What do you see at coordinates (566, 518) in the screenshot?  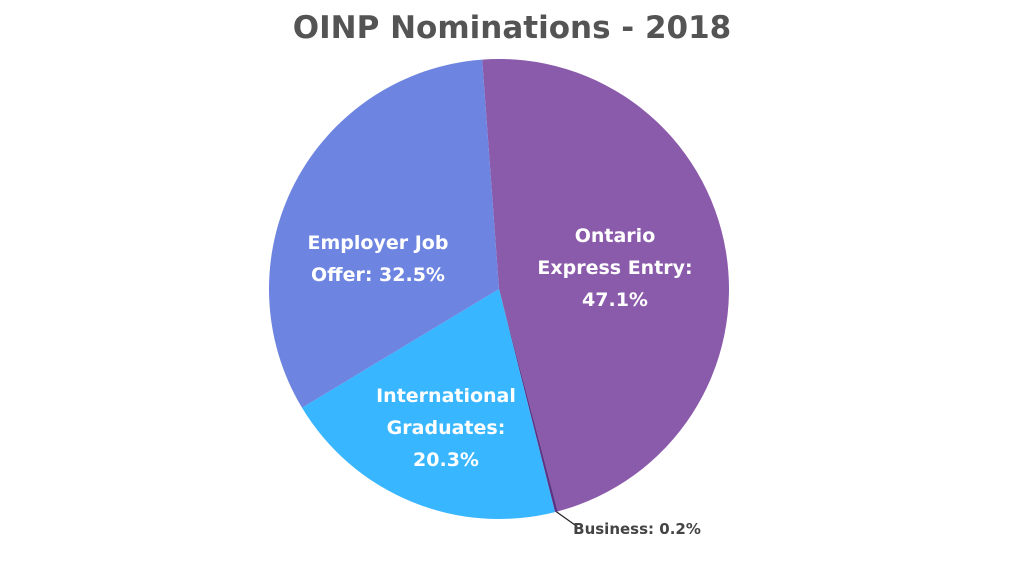 I see `leader-line` at bounding box center [566, 518].